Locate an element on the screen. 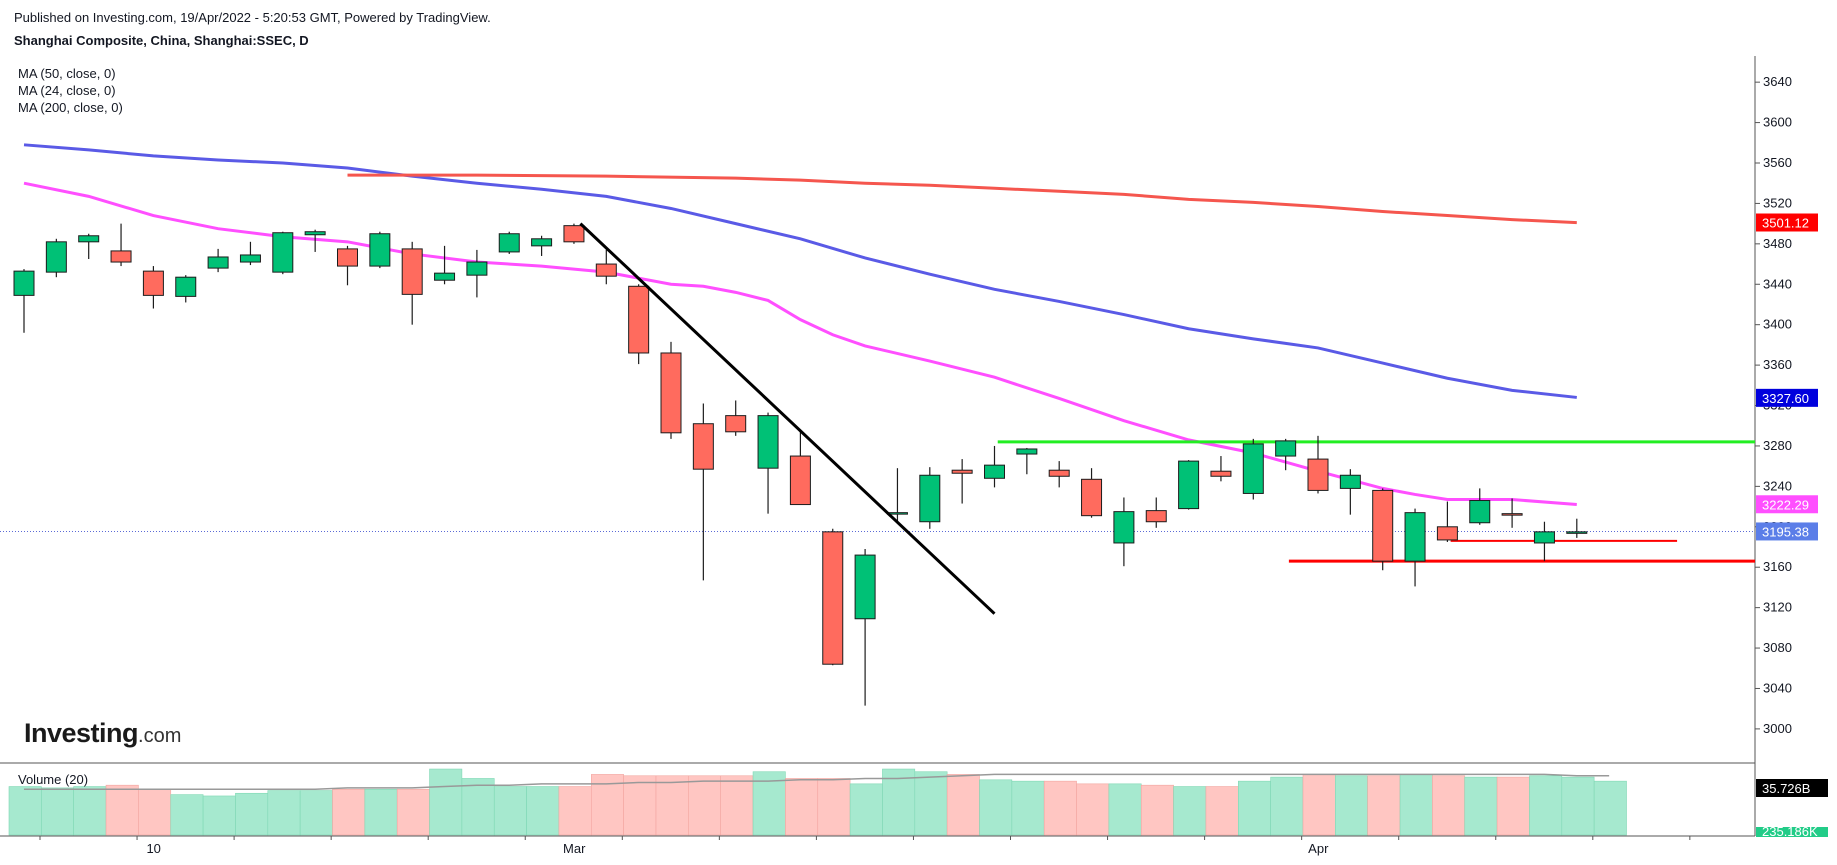  y-tick-label: 3120 is located at coordinates (1777, 607).